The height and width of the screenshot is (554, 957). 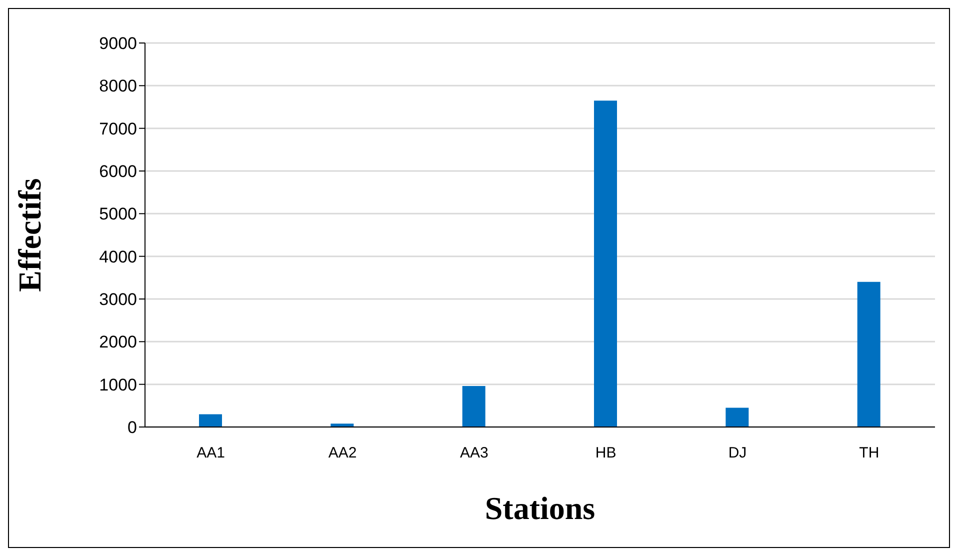 What do you see at coordinates (211, 453) in the screenshot?
I see `x-tick-label: AA1` at bounding box center [211, 453].